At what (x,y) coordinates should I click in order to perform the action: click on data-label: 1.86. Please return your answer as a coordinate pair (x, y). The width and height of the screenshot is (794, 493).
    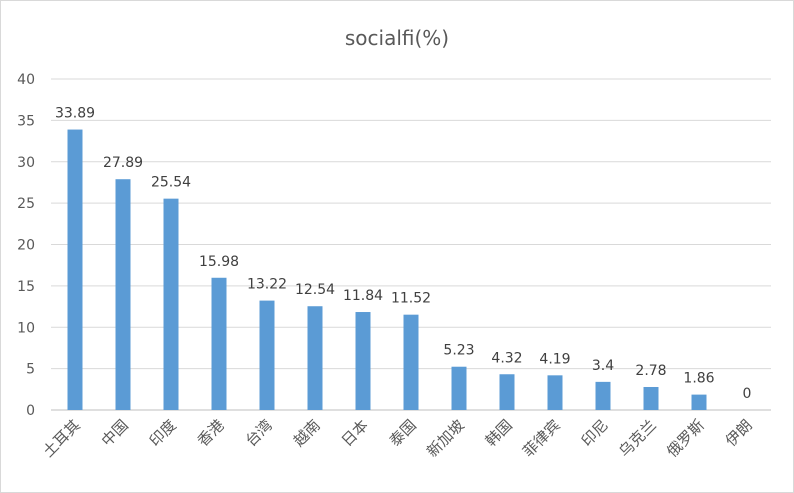
    Looking at the image, I should click on (698, 379).